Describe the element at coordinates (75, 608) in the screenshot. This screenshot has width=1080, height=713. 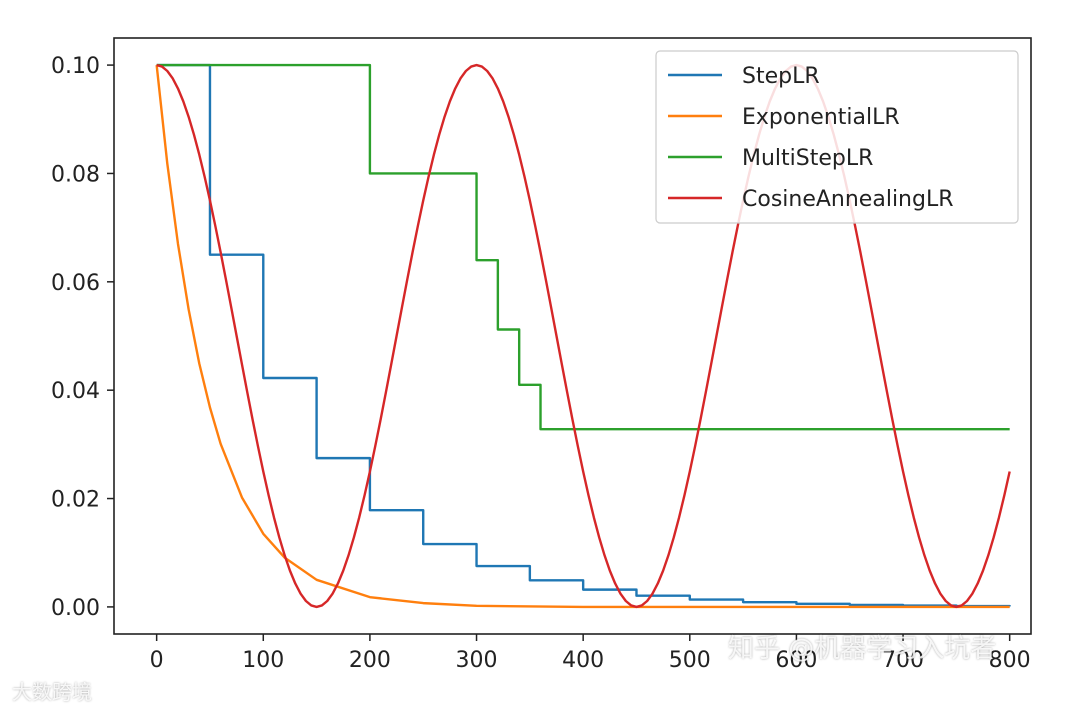
I see `y-tick-label: 0.00` at that location.